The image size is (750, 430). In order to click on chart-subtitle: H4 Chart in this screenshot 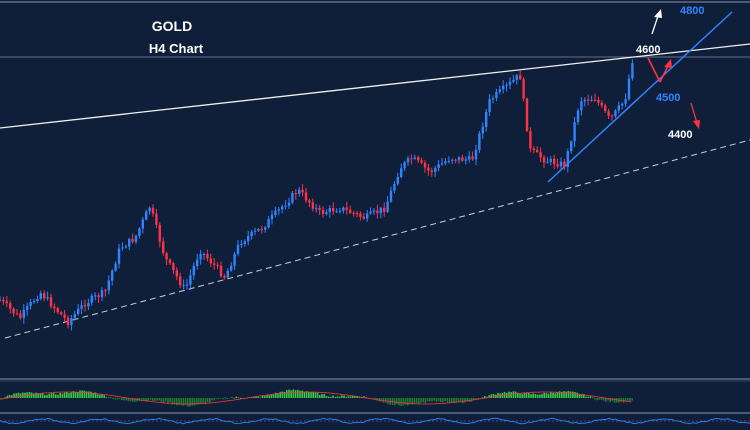, I will do `click(176, 48)`.